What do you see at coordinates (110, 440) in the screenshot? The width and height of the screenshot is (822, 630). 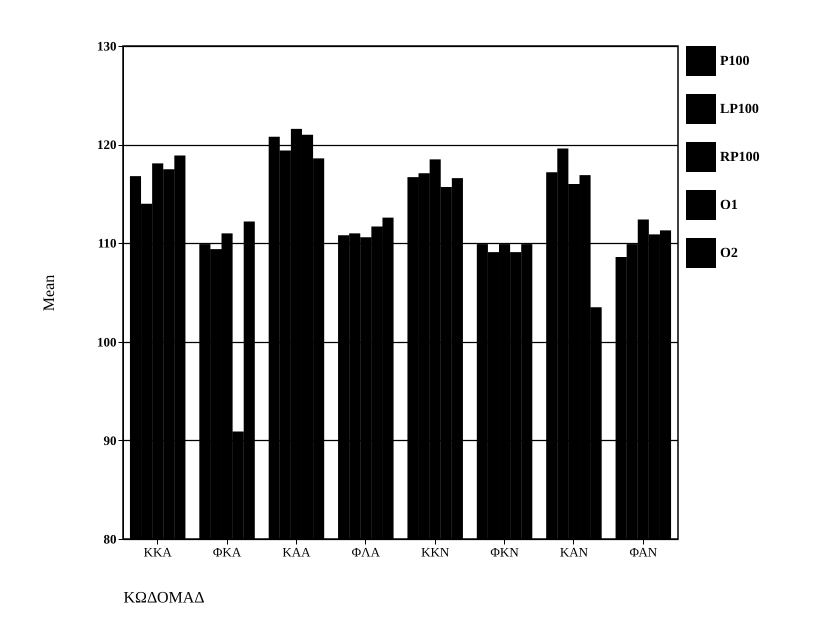 I see `y-tick-label: 90` at bounding box center [110, 440].